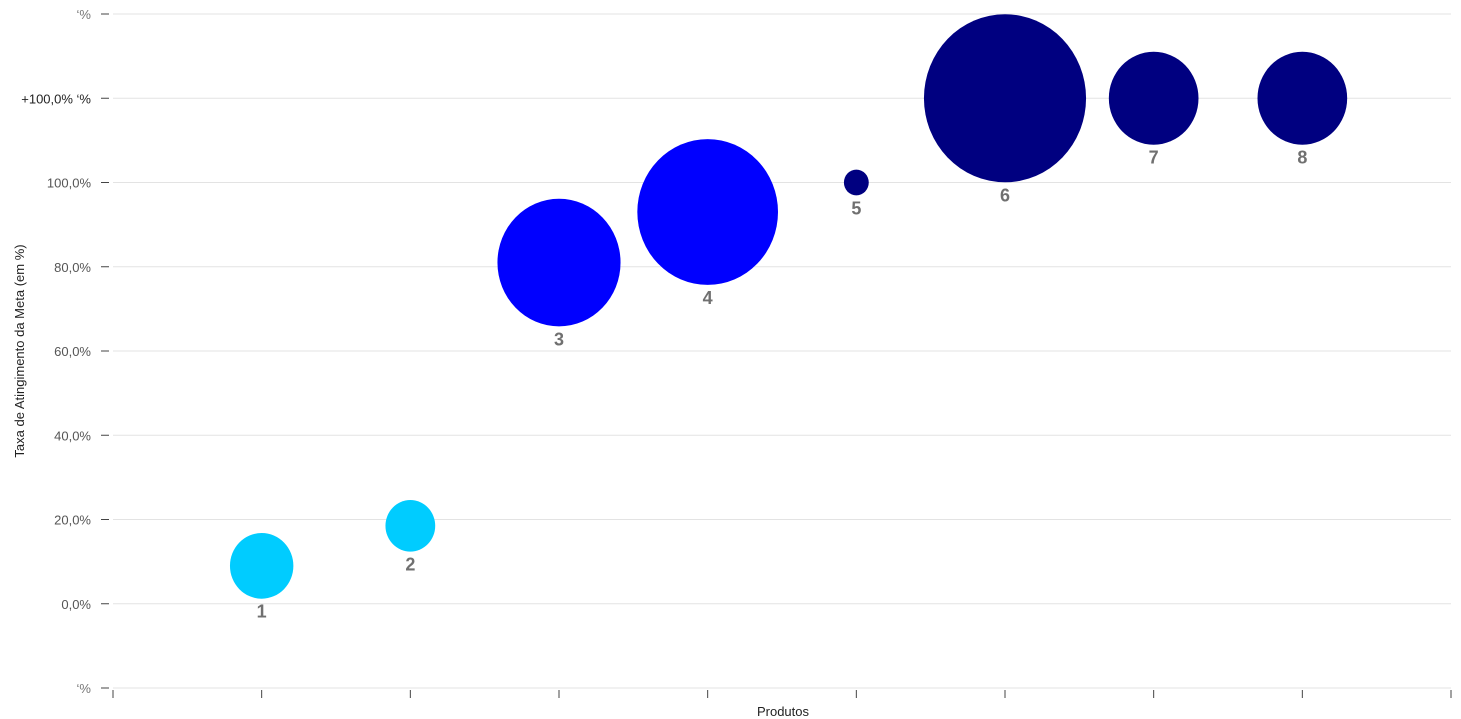 The width and height of the screenshot is (1461, 719). What do you see at coordinates (72, 520) in the screenshot?
I see `y-tick-label: 20,0%` at bounding box center [72, 520].